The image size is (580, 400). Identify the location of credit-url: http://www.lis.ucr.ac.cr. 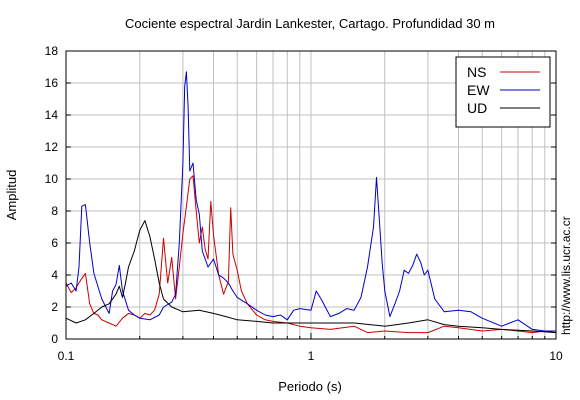
(566, 275).